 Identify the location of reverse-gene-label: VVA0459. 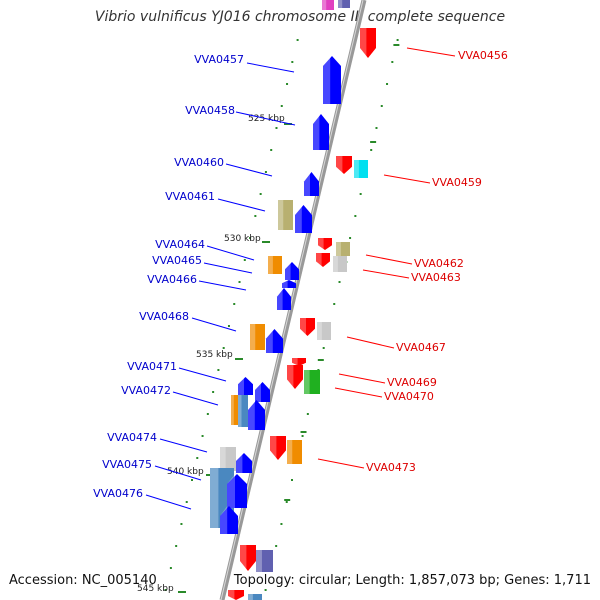
(457, 182).